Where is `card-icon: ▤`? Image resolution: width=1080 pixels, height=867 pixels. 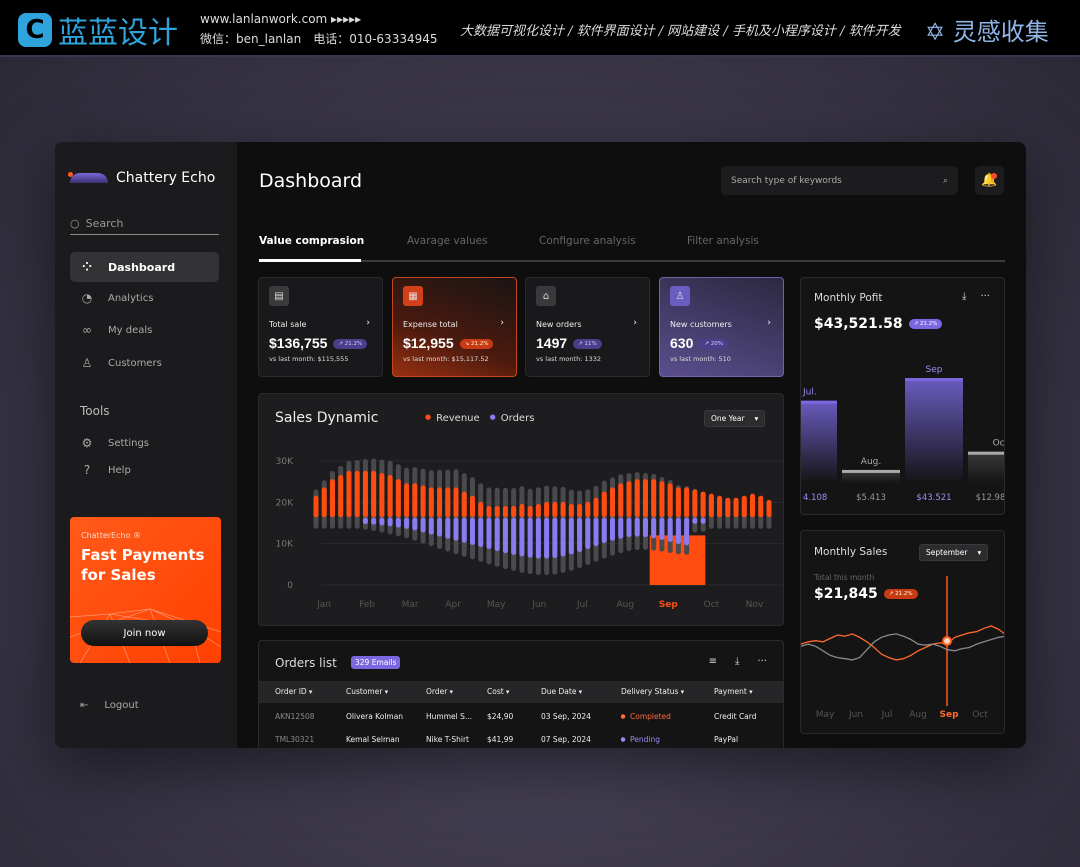
card-icon: ▤ is located at coordinates (279, 296).